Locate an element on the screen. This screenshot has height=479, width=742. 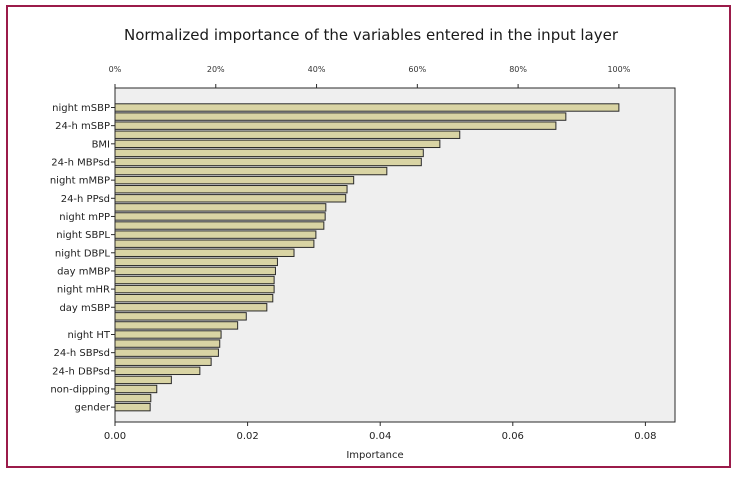
category-label: night mHR is located at coordinates (83, 290).